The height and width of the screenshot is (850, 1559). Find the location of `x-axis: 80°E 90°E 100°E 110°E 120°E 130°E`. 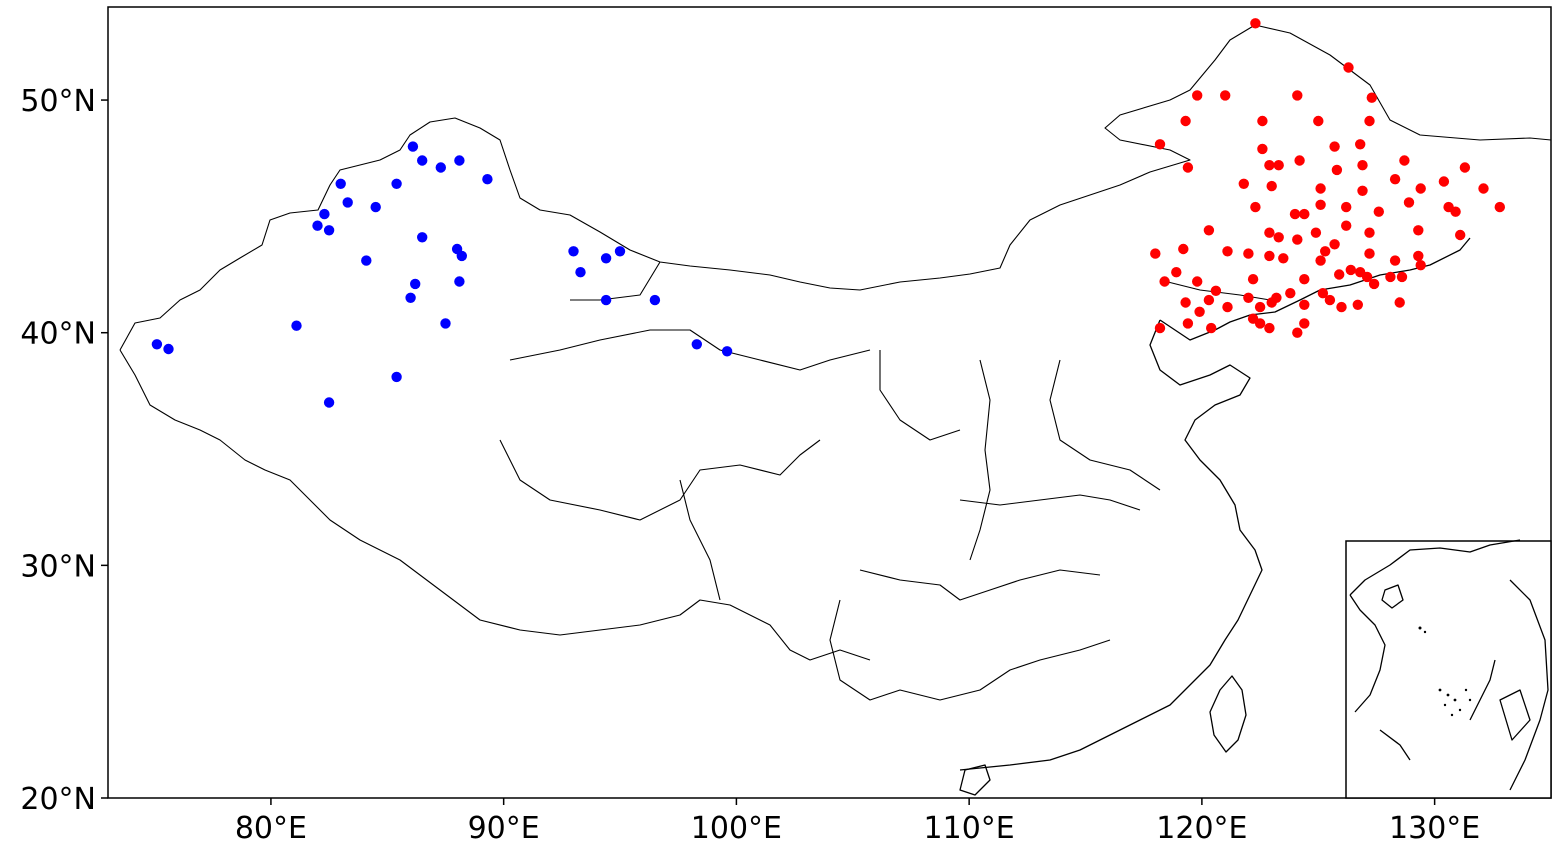

x-axis: 80°E 90°E 100°E 110°E 120°E 130°E is located at coordinates (857, 822).